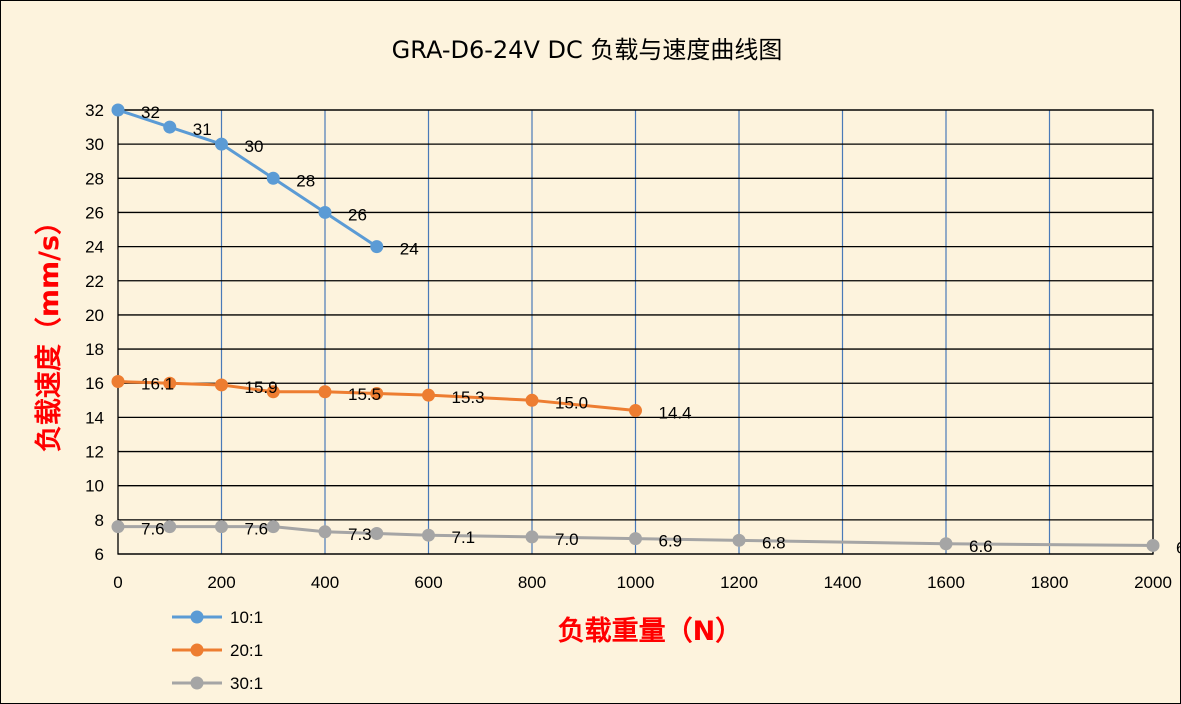  I want to click on y-tick-label: 10, so click(94, 486).